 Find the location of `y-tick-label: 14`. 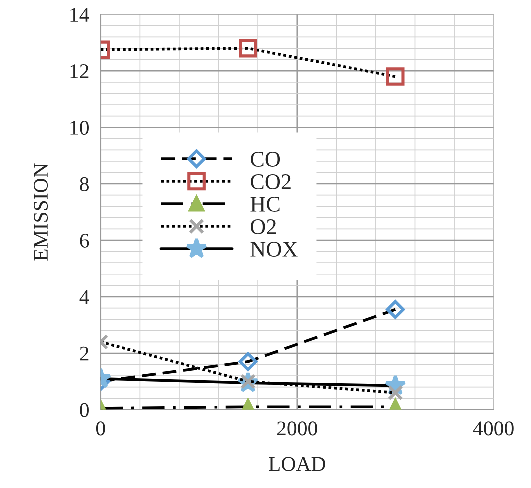

y-tick-label: 14 is located at coordinates (80, 15).